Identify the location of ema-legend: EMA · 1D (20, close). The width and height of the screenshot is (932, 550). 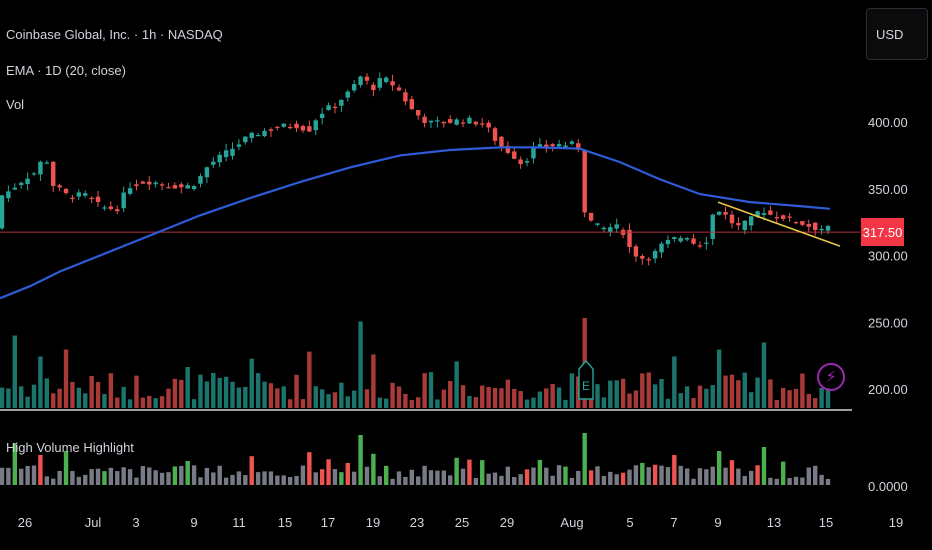
(66, 70).